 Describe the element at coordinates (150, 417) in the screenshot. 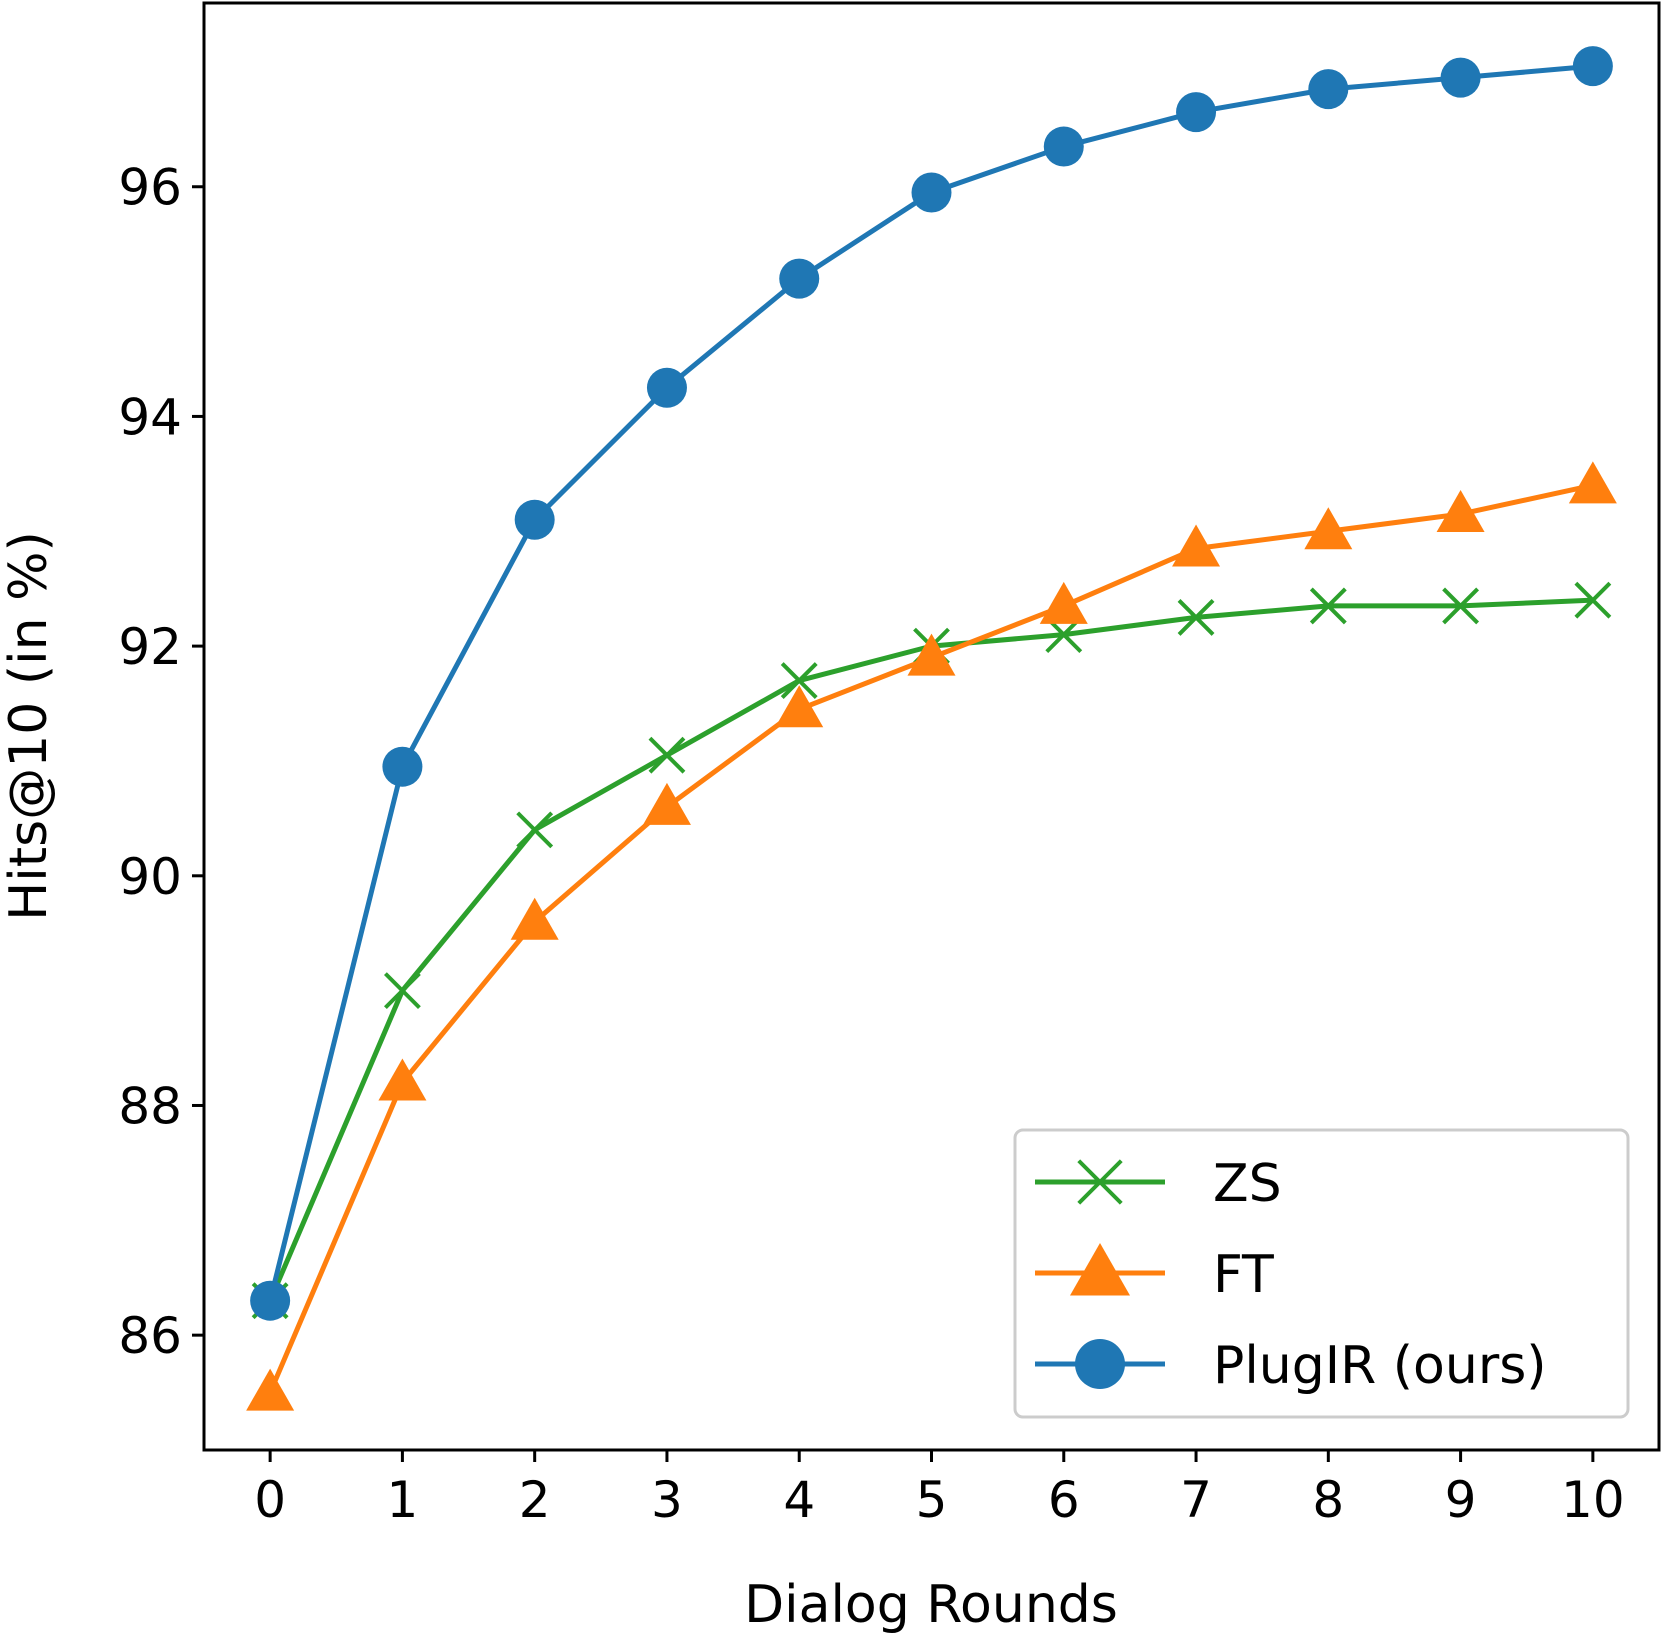

I see `y-tick-label: 94` at that location.